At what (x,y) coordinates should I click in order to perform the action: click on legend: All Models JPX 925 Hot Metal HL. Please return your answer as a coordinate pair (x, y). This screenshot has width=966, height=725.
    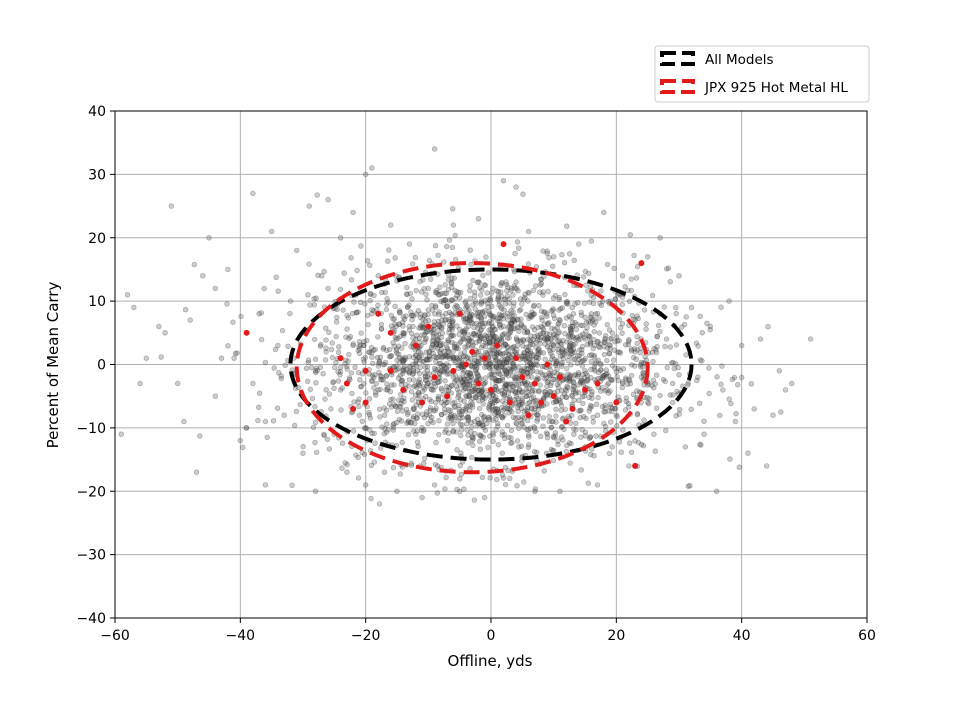
    Looking at the image, I should click on (762, 74).